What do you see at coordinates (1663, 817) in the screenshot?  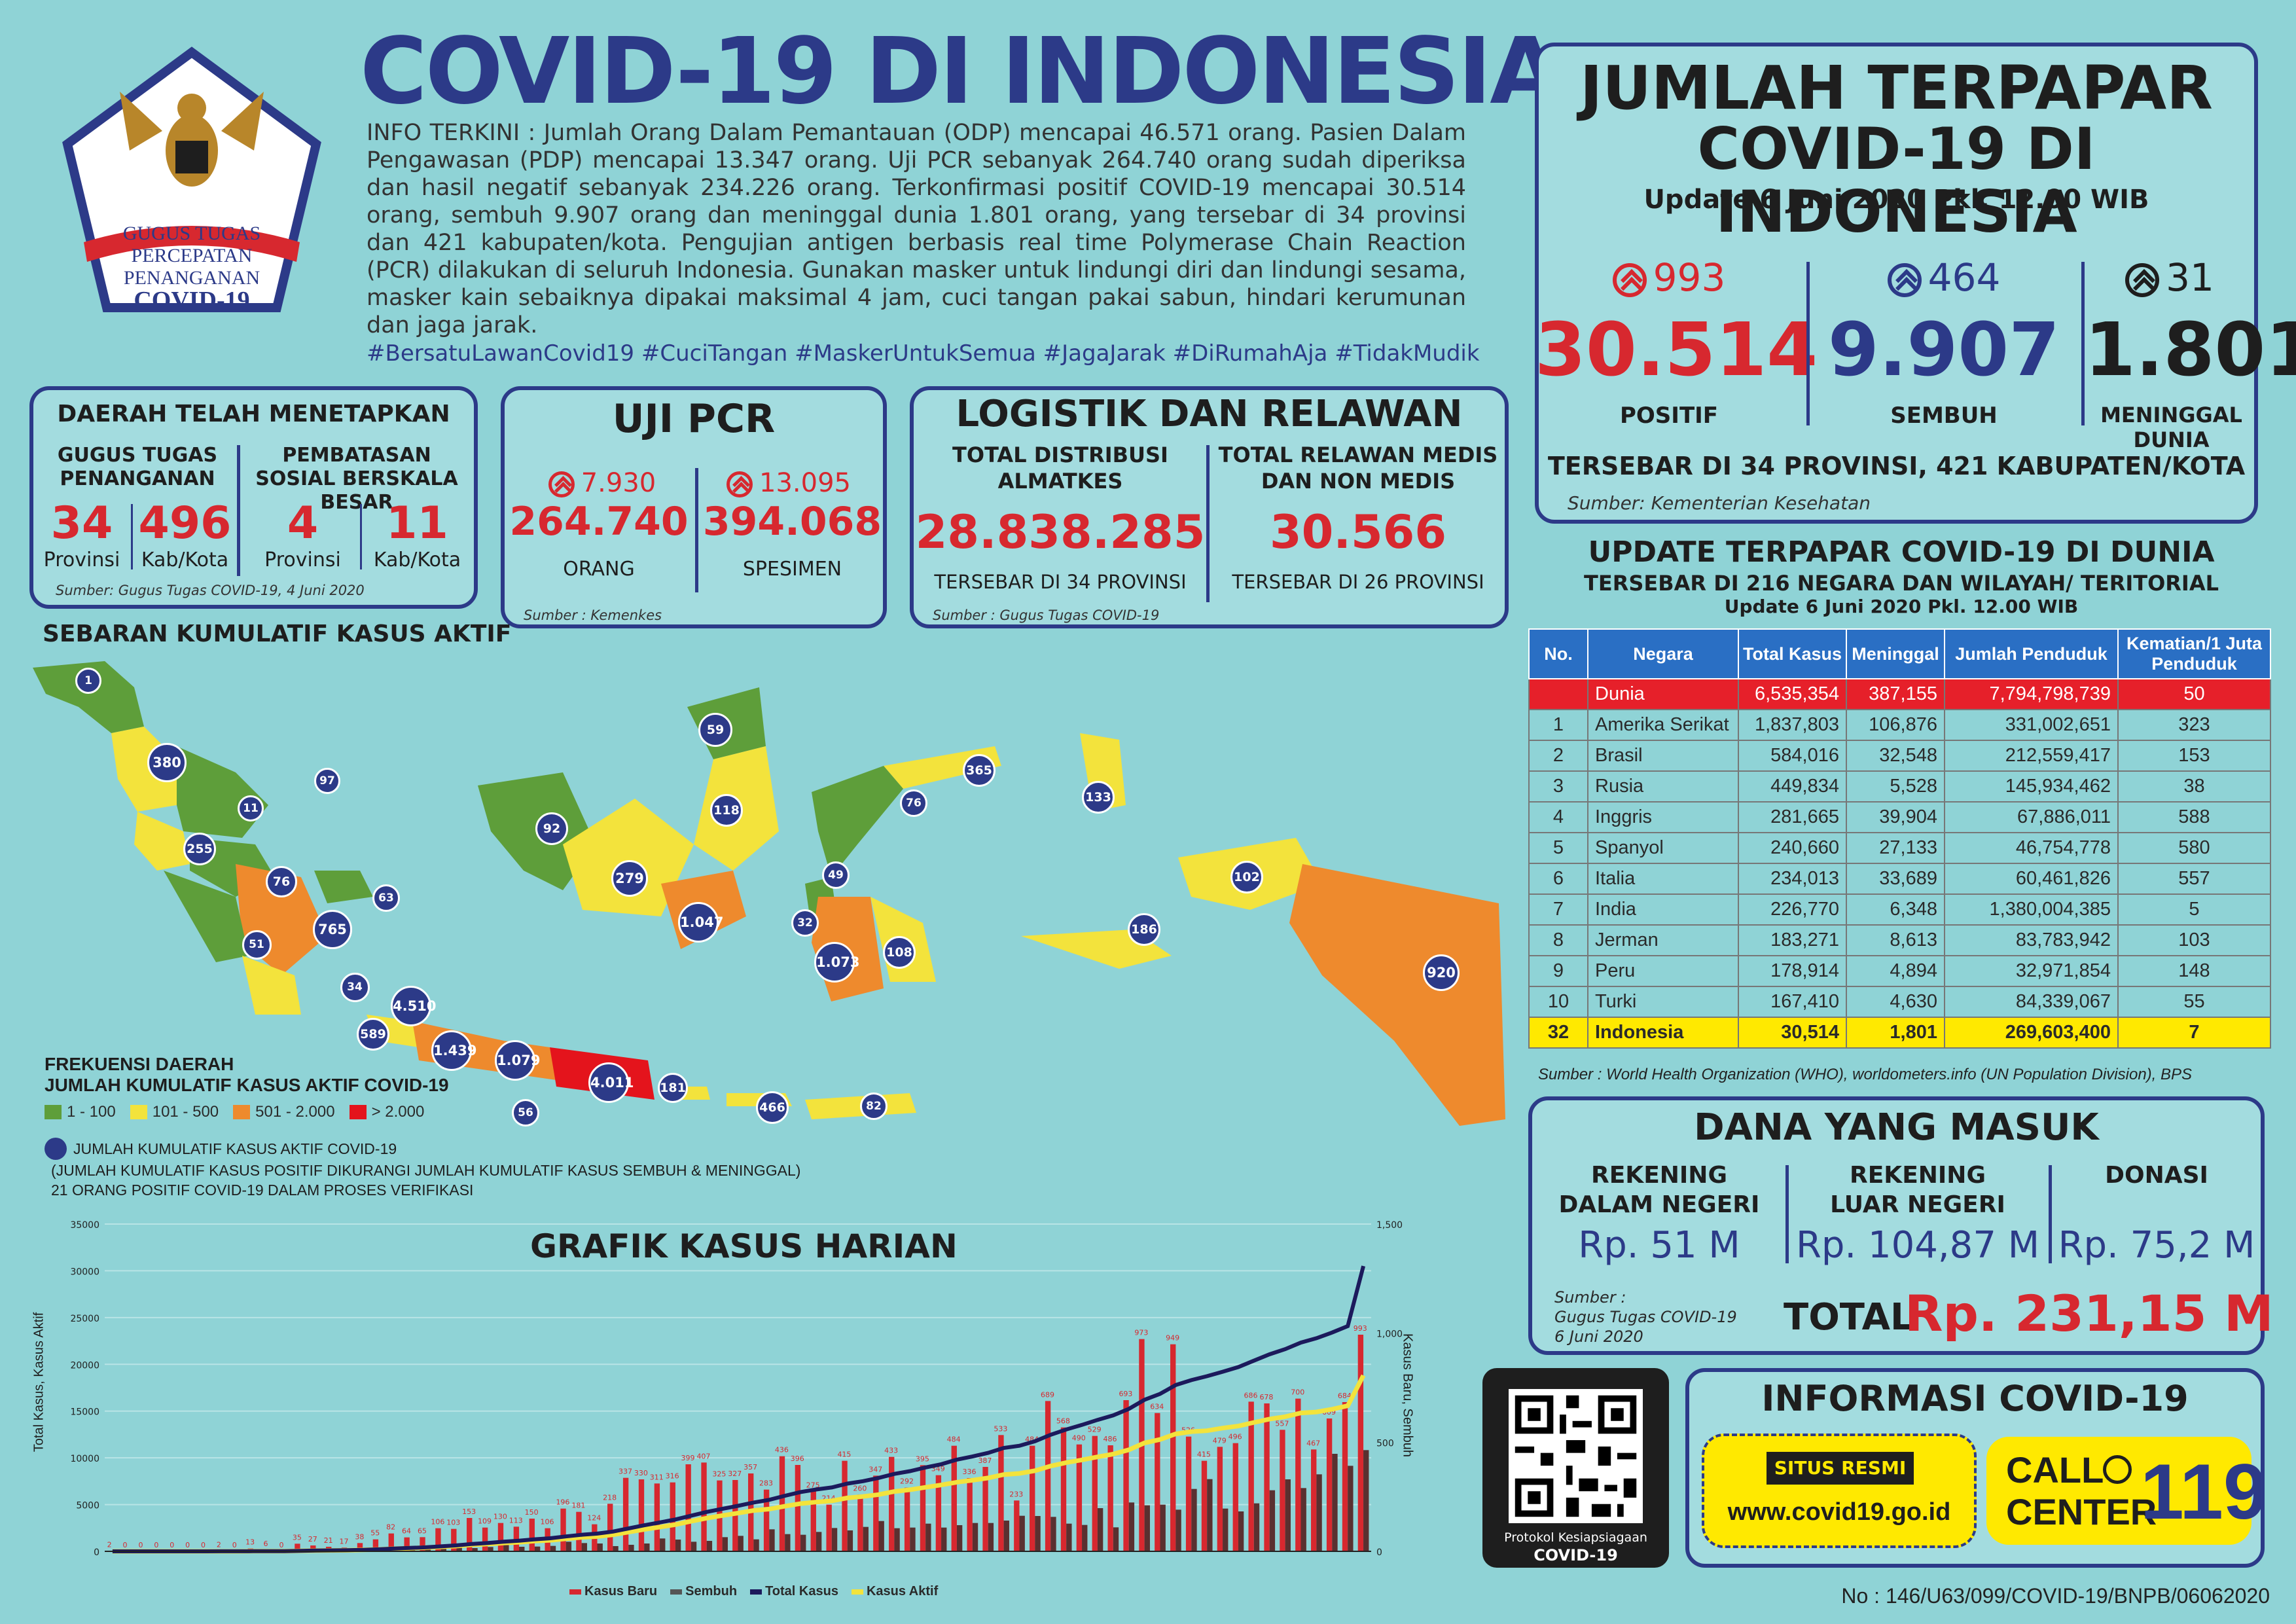 I see `table-cell: Inggris` at bounding box center [1663, 817].